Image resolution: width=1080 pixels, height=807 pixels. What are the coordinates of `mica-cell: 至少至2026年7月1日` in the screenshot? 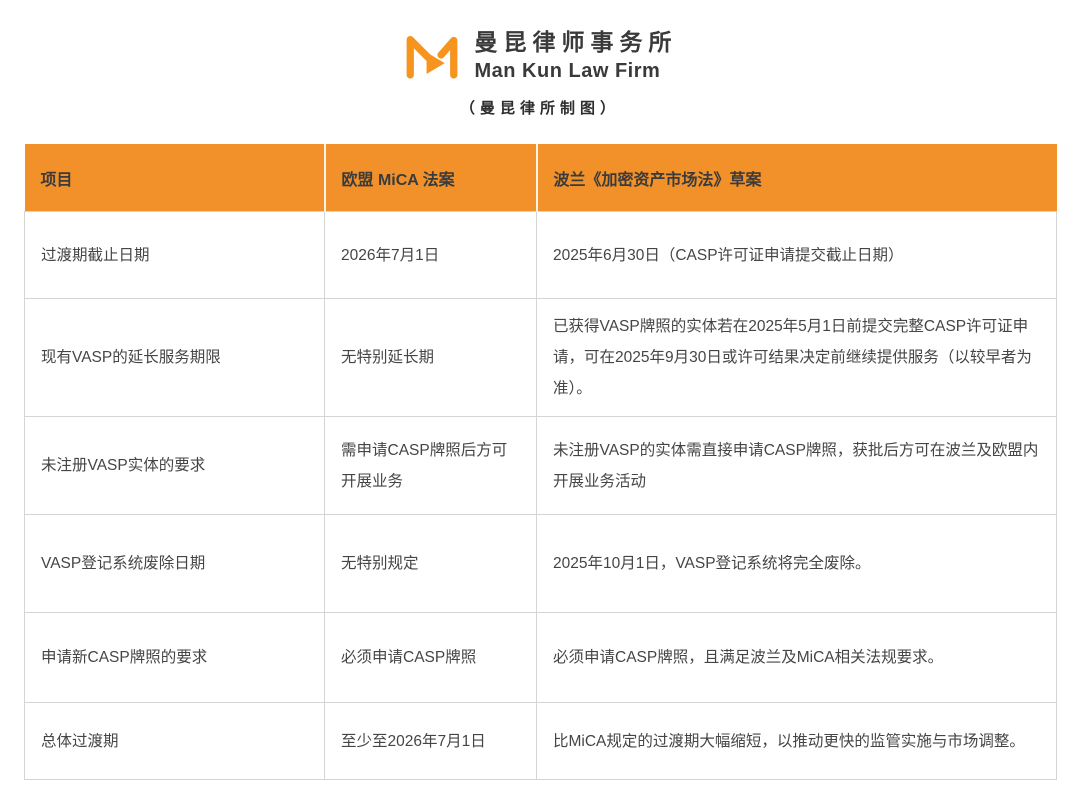 It's located at (430, 741).